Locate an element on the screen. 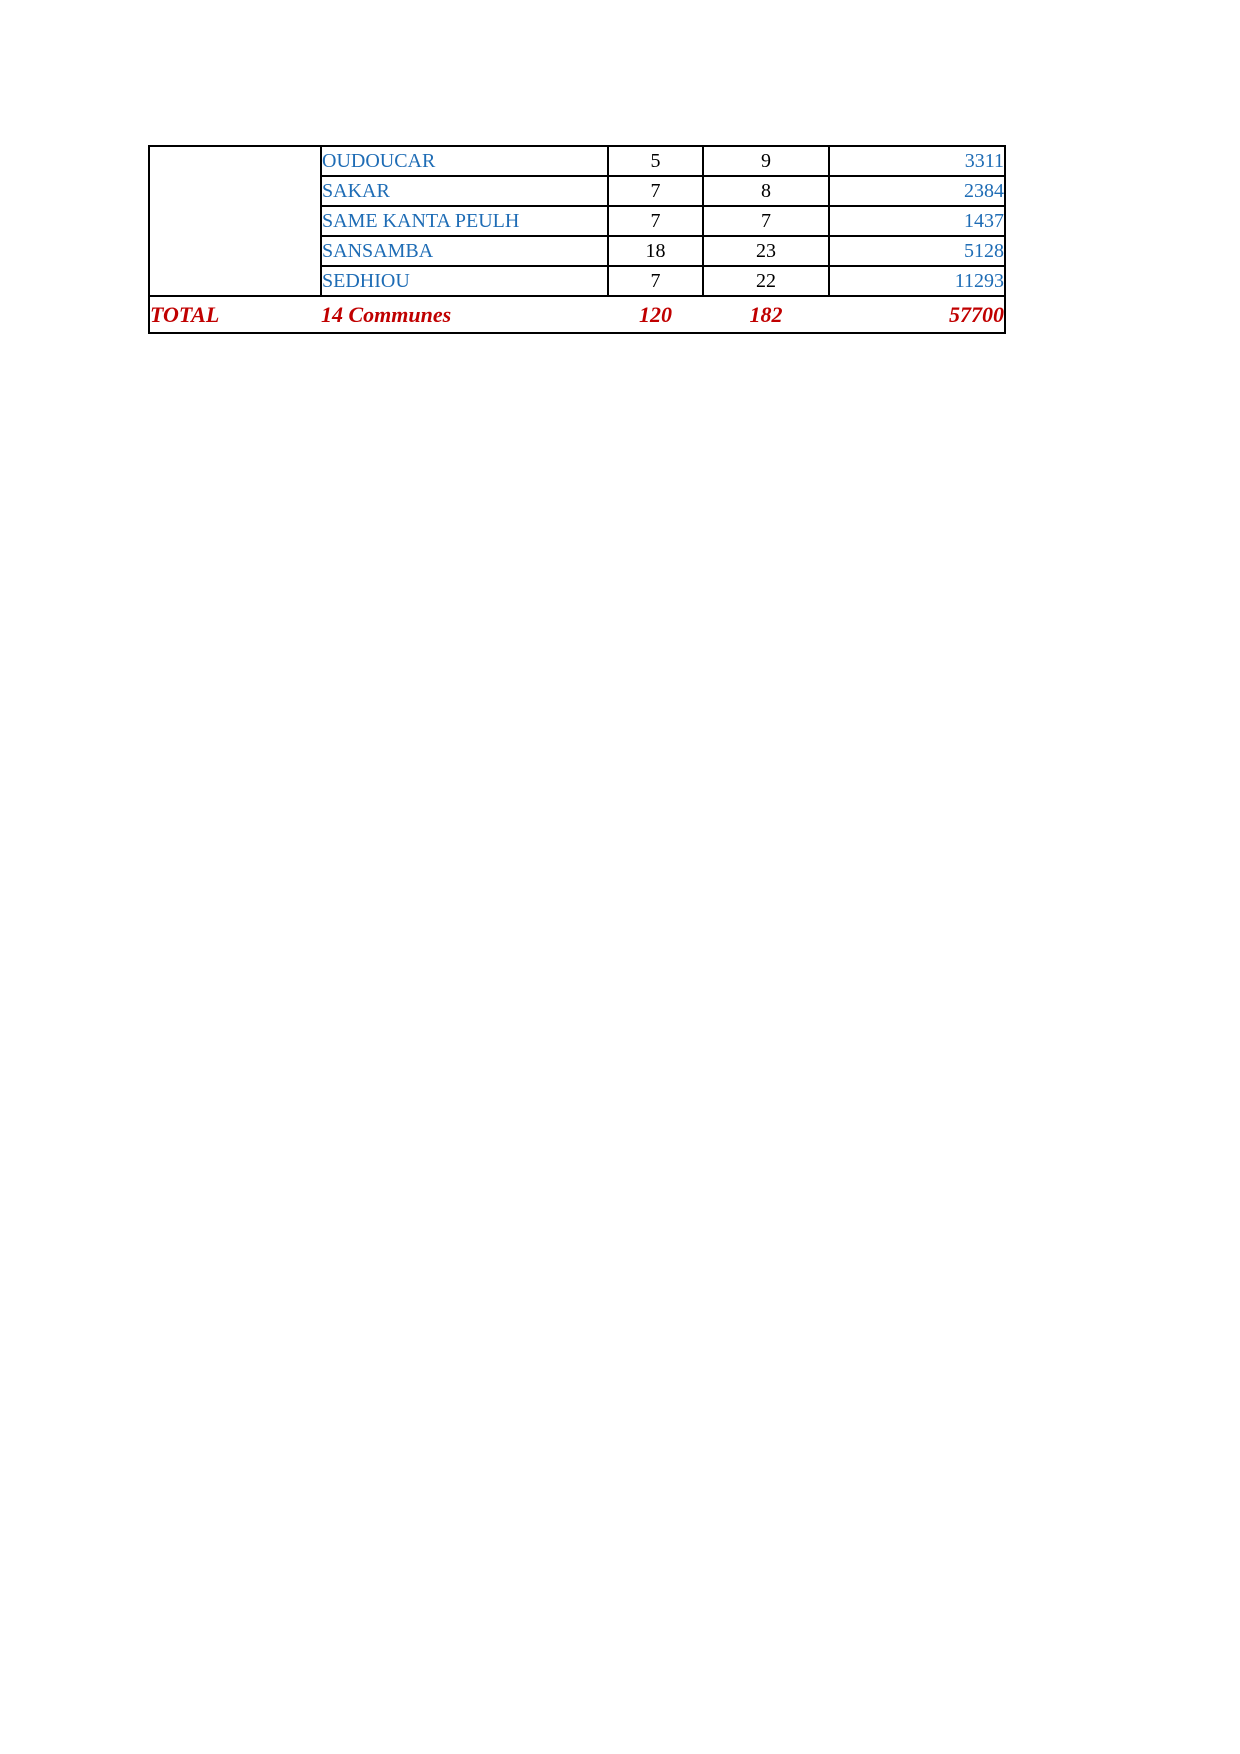 The height and width of the screenshot is (1754, 1240). hameaux-count-cell: 7 is located at coordinates (766, 221).